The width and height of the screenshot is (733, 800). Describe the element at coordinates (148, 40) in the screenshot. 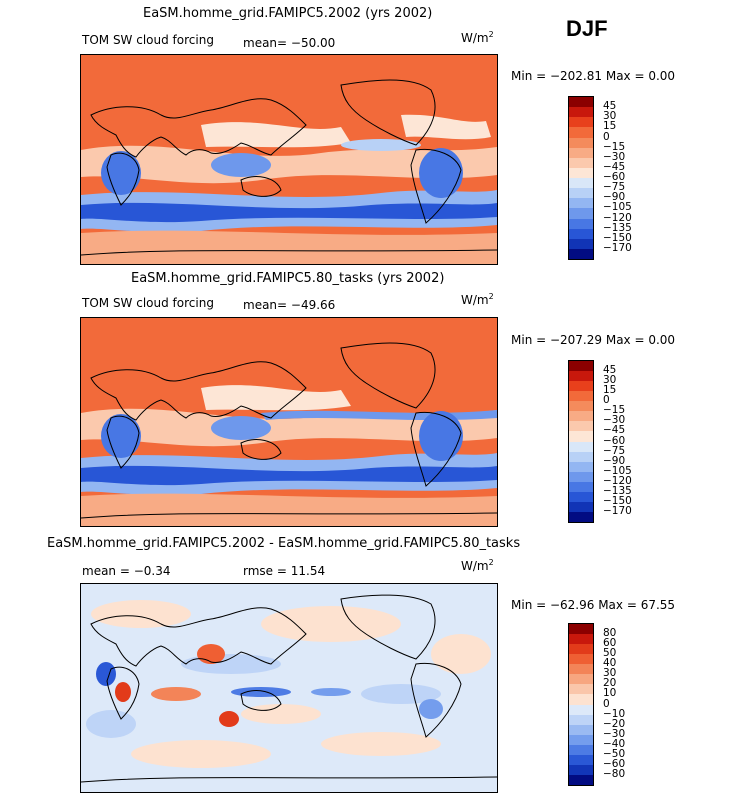

I see `panel1-left-label: TOM SW cloud forcing` at that location.